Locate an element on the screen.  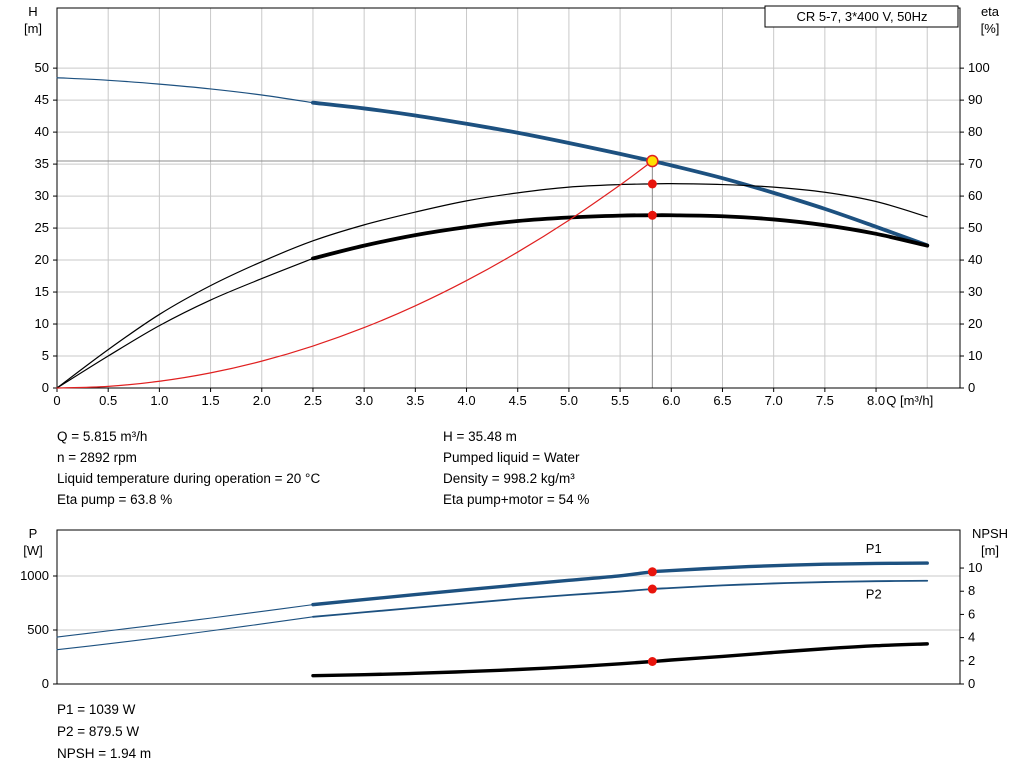
y-left-tick-label: 15 is located at coordinates (42, 291).